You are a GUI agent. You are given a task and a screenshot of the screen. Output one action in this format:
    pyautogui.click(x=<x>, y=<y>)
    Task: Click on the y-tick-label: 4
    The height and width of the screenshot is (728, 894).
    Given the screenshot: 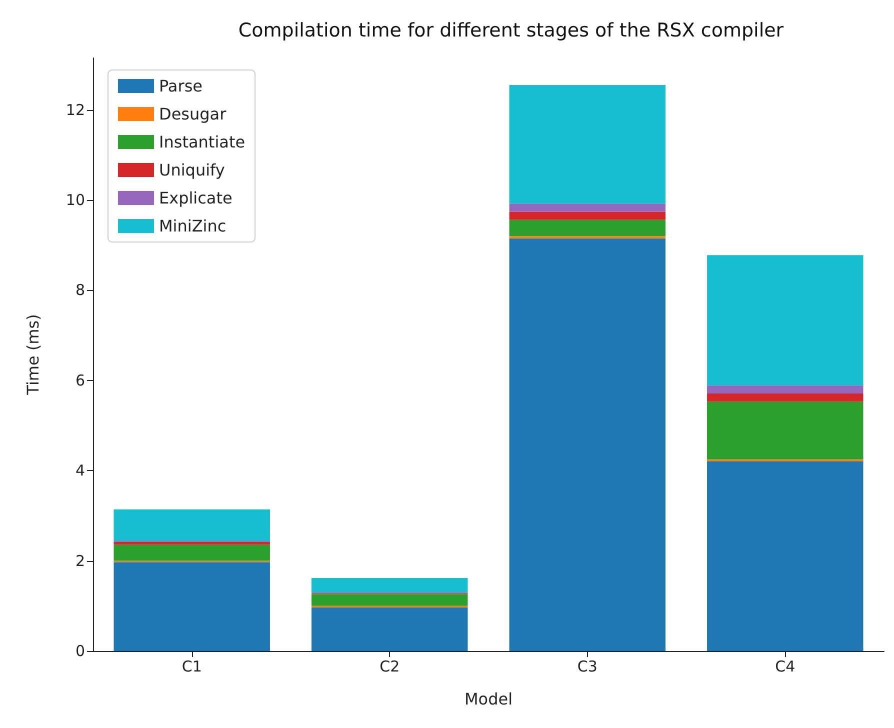 What is the action you would take?
    pyautogui.click(x=80, y=471)
    